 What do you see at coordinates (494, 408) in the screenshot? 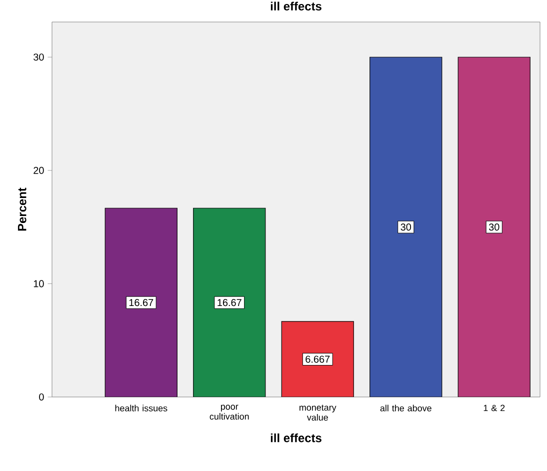
I see `x-tick-label: 1 & 2` at bounding box center [494, 408].